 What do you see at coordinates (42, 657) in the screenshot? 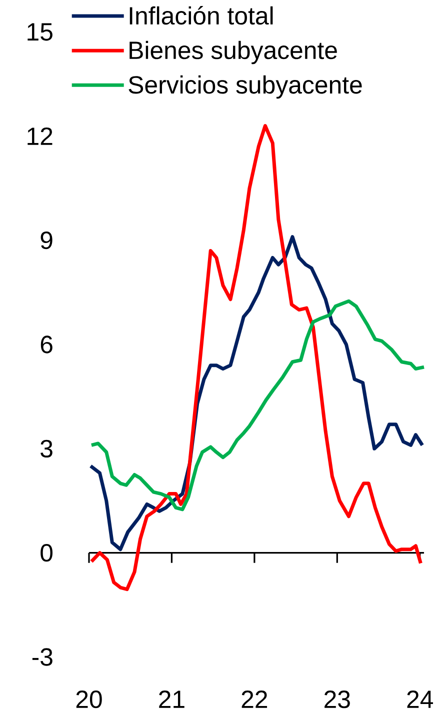
I see `y-tick-label: -3` at bounding box center [42, 657].